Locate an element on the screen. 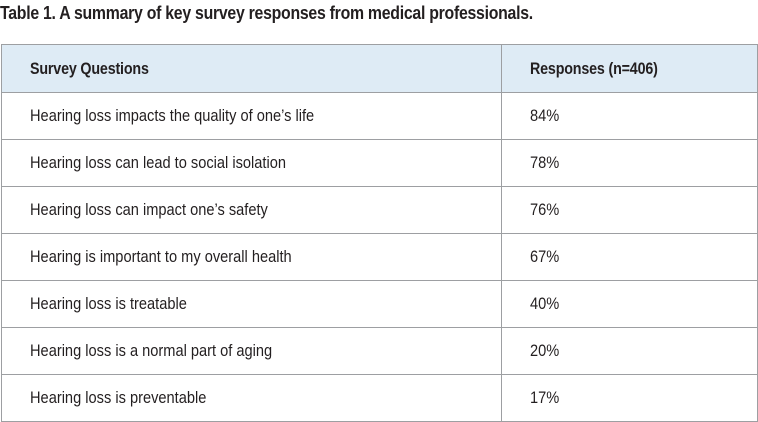  question-cell: Hearing loss is a normal part of aging is located at coordinates (251, 351).